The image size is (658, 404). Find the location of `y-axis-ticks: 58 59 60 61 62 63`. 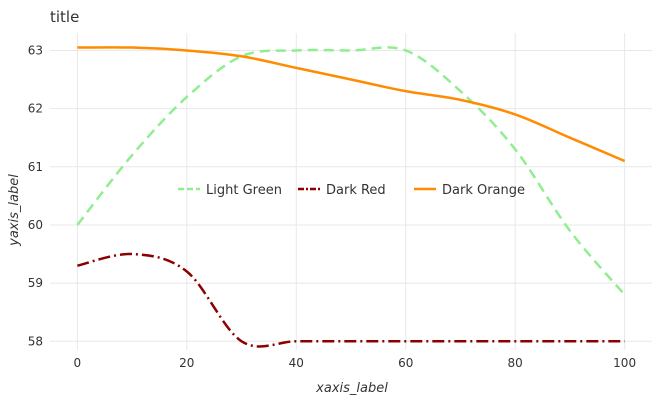

y-axis-ticks: 58 59 60 61 62 63 is located at coordinates (35, 195).